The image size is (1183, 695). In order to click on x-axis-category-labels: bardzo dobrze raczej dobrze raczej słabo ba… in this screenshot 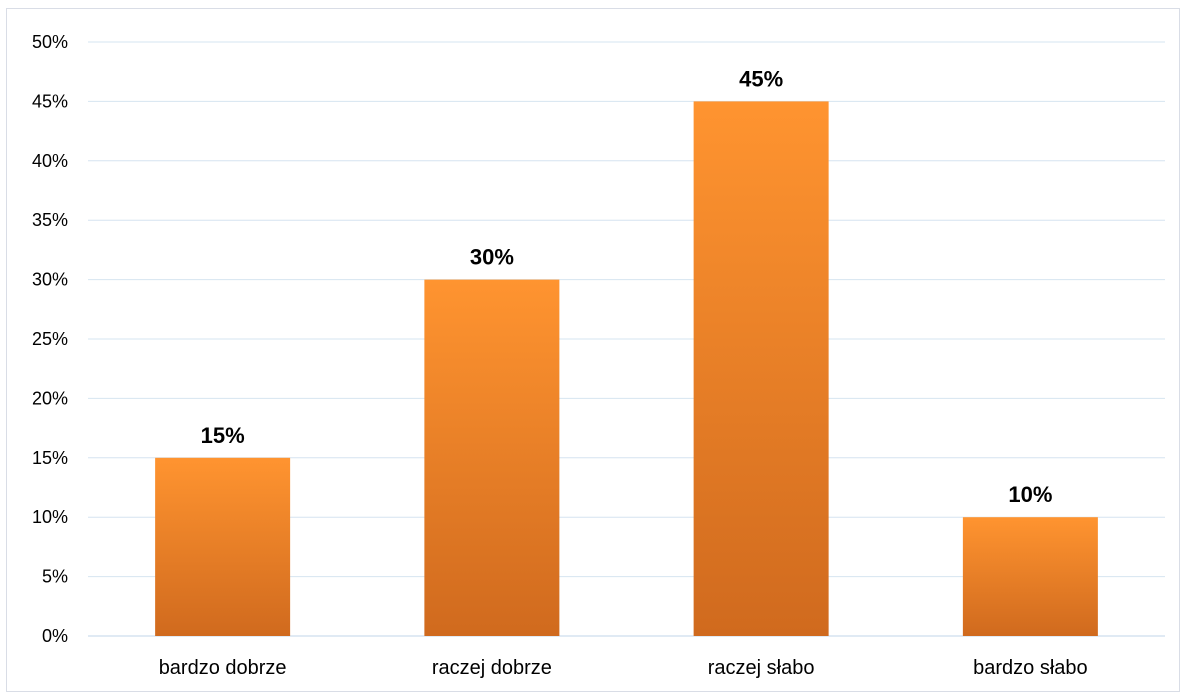, I will do `click(623, 668)`.